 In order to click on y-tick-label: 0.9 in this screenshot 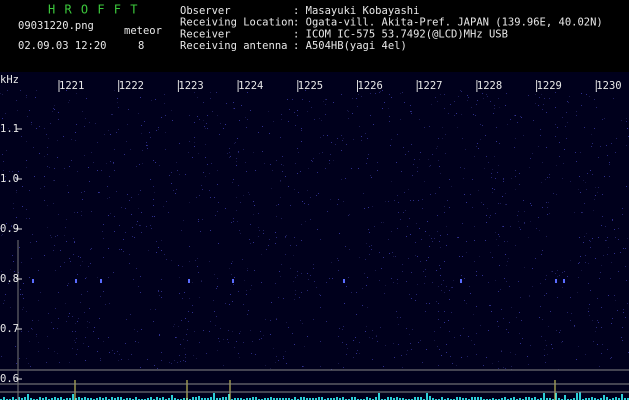, I will do `click(9, 229)`.